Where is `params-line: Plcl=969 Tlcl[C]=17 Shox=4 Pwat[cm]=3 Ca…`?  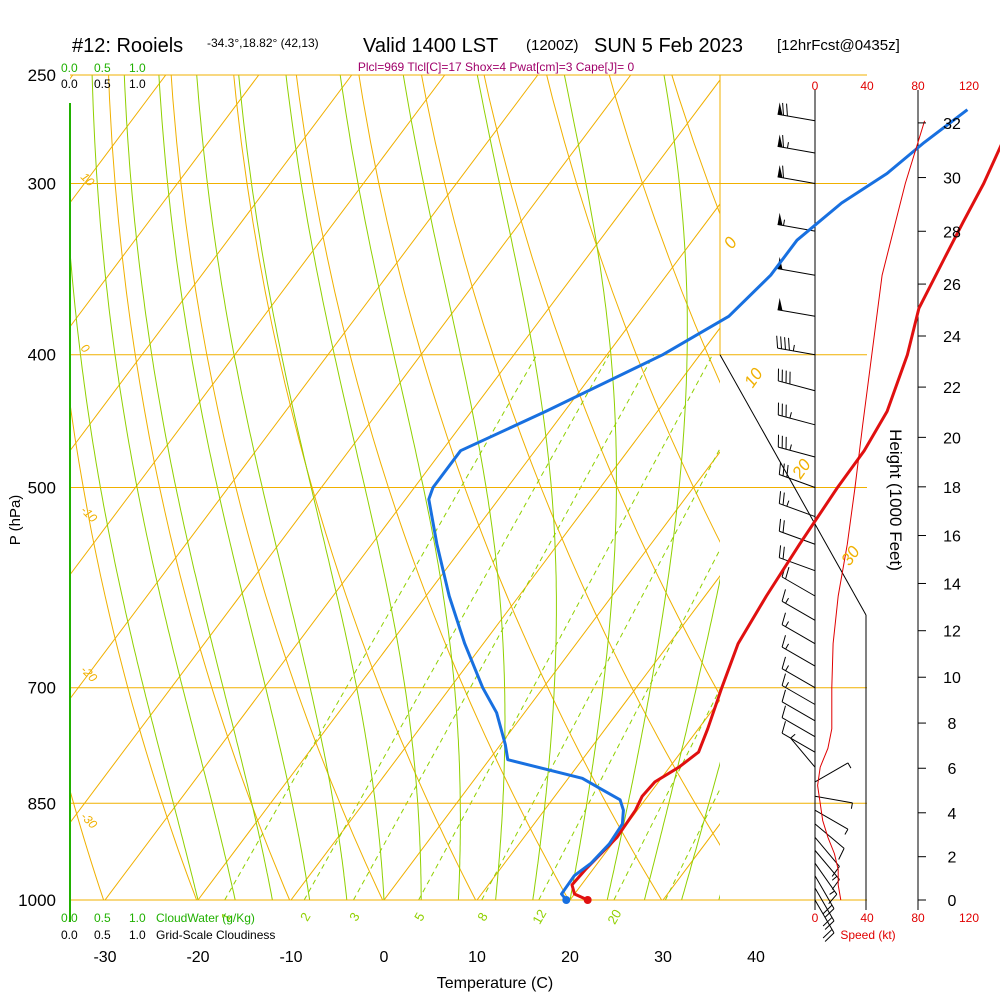
params-line: Plcl=969 Tlcl[C]=17 Shox=4 Pwat[cm]=3 Ca… is located at coordinates (496, 67).